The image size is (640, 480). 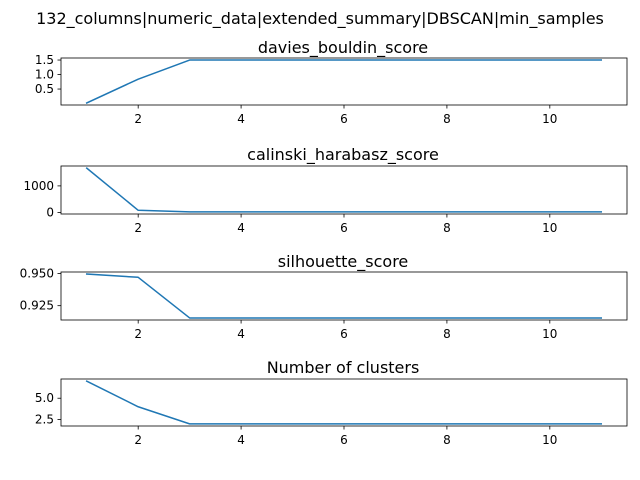 I want to click on y-tick-label: 5.0, so click(x=44, y=398).